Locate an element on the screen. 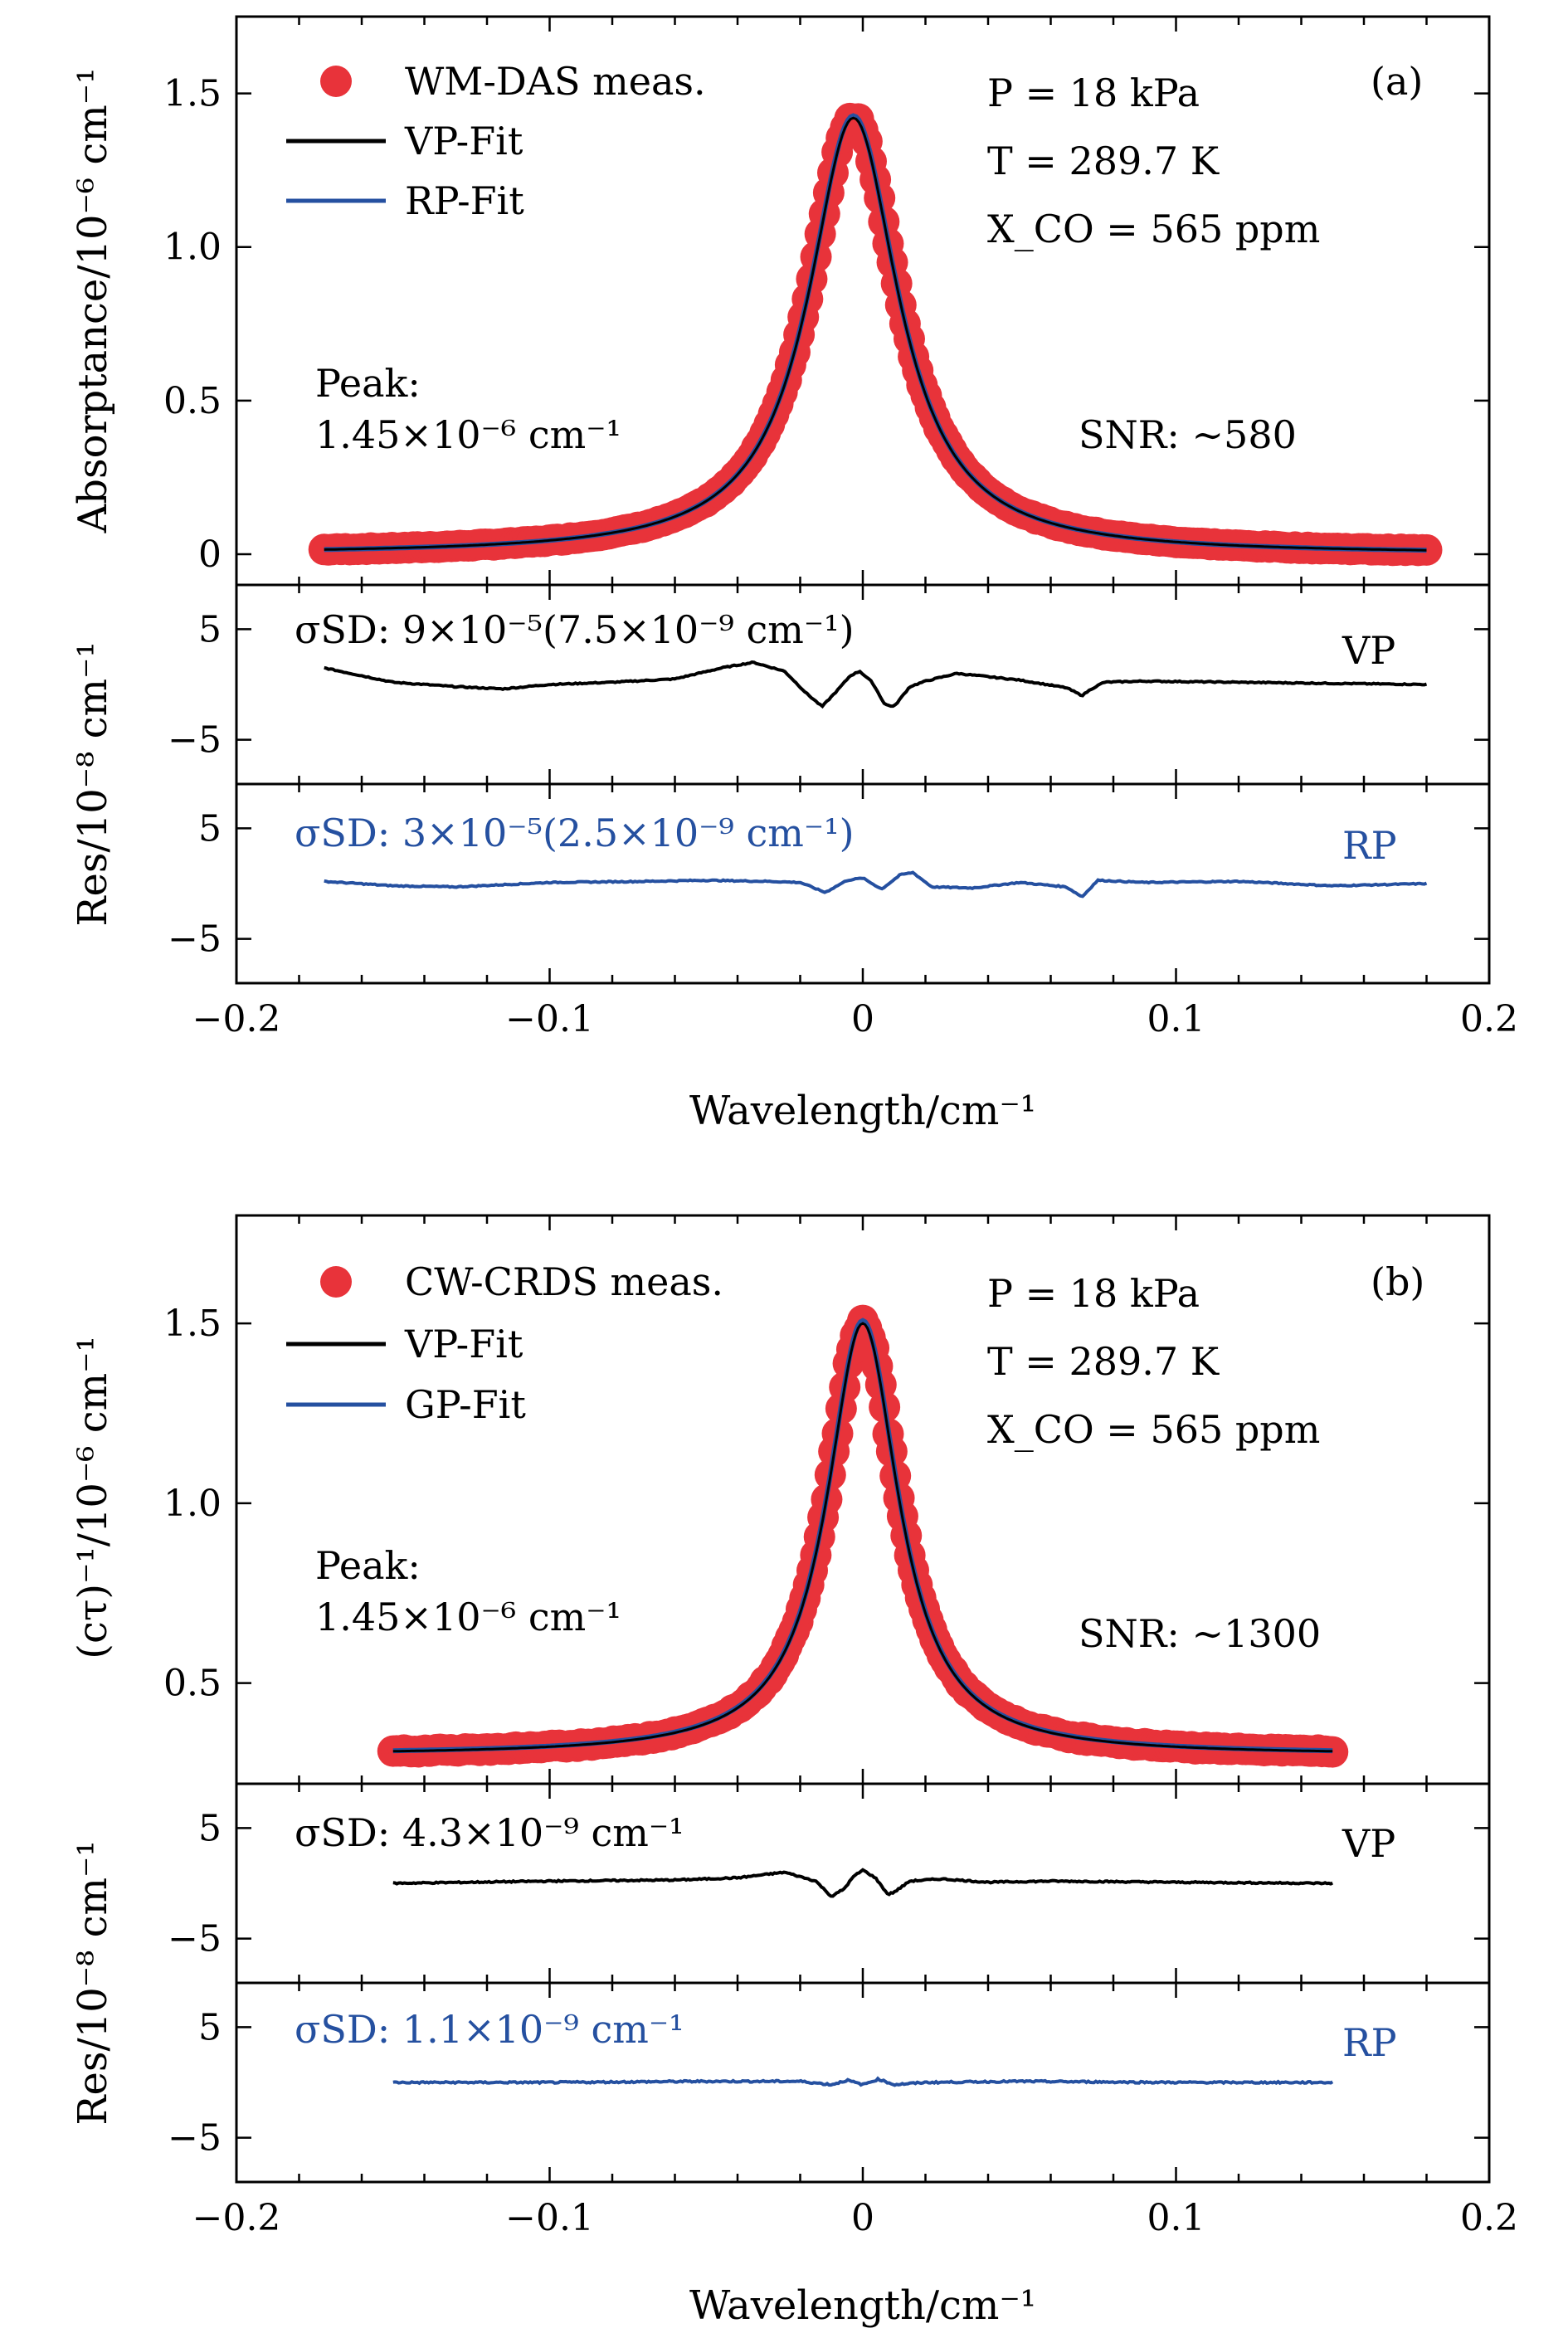 This screenshot has height=2333, width=1568. panel-a-residual-vp: −5 5 is located at coordinates (829, 684).